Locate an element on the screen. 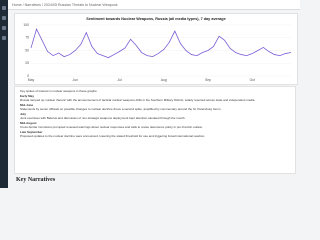  y-tick-label: 100 is located at coordinates (26, 25).